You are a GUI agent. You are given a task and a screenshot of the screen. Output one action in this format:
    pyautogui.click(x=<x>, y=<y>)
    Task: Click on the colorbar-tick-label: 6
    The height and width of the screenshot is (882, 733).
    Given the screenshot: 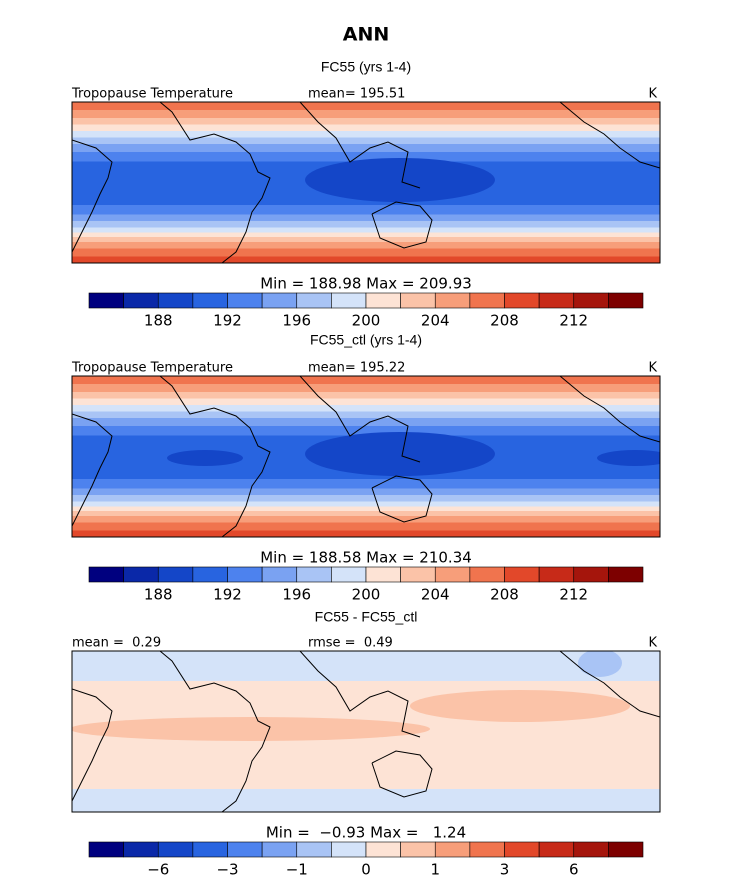 What is the action you would take?
    pyautogui.click(x=574, y=870)
    